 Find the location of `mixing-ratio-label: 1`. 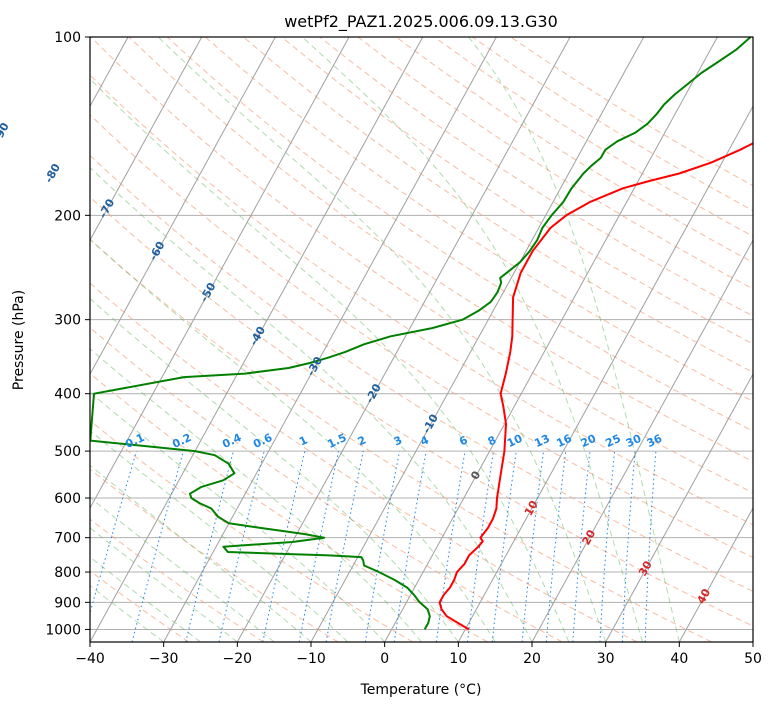

mixing-ratio-label: 1 is located at coordinates (303, 440).